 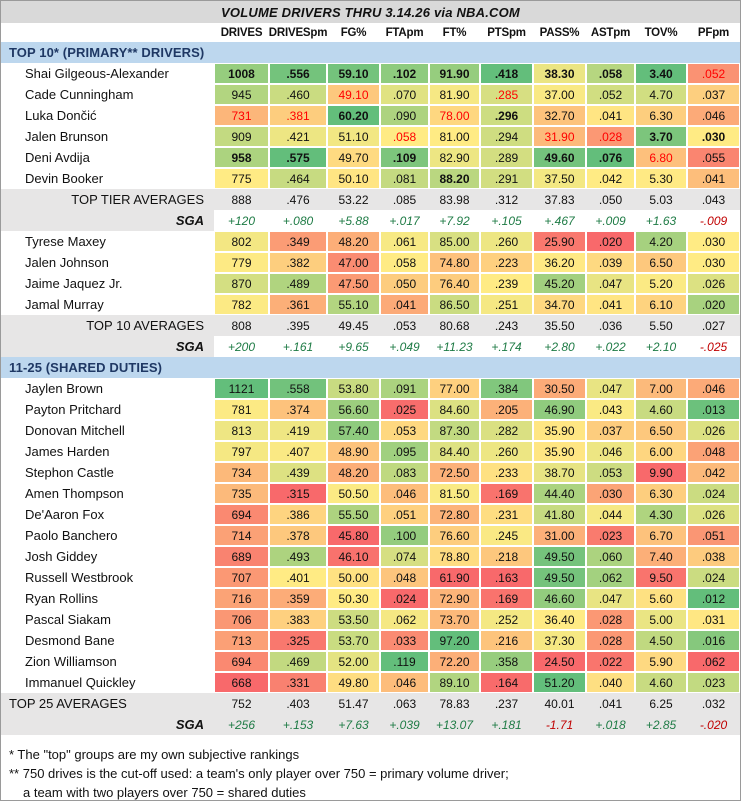 What do you see at coordinates (404, 451) in the screenshot?
I see `stat-cell: .095` at bounding box center [404, 451].